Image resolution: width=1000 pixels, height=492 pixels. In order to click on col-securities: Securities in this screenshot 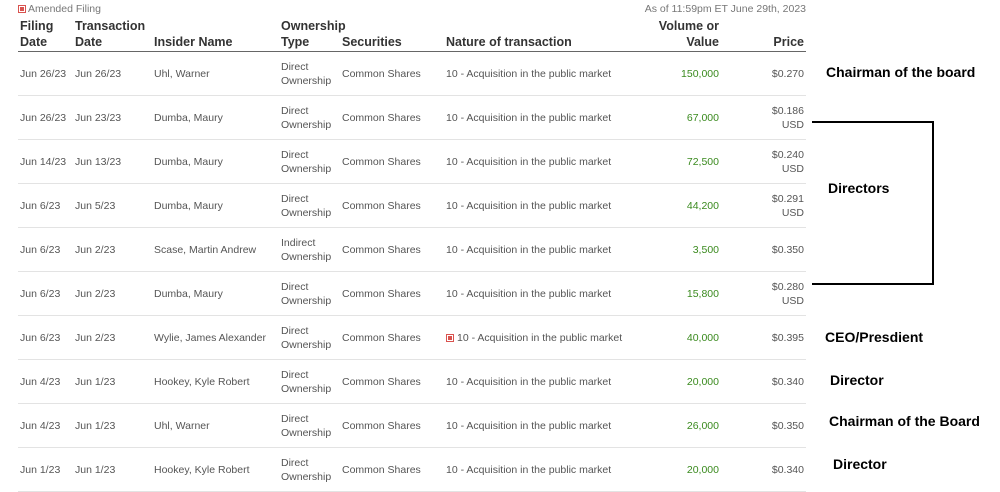, I will do `click(392, 34)`.